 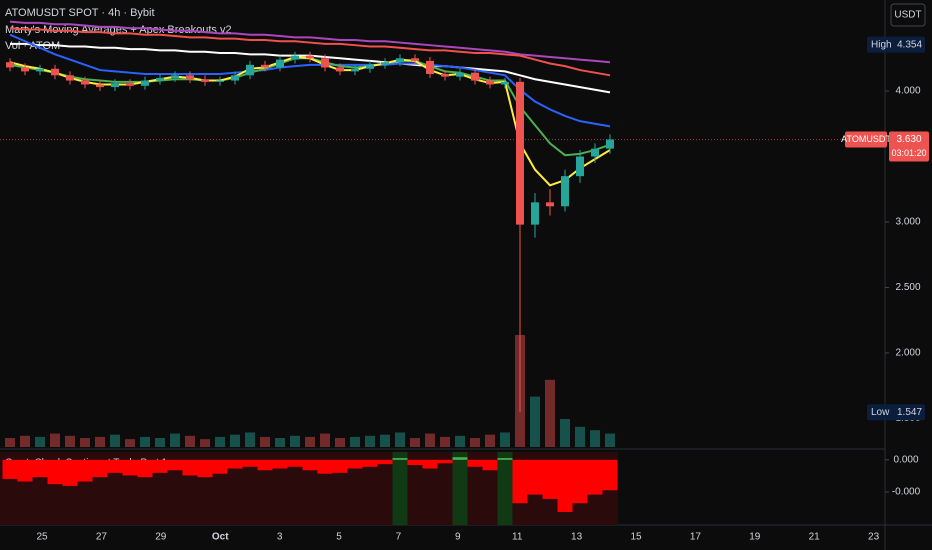 What do you see at coordinates (577, 537) in the screenshot?
I see `x-tick-label: 13` at bounding box center [577, 537].